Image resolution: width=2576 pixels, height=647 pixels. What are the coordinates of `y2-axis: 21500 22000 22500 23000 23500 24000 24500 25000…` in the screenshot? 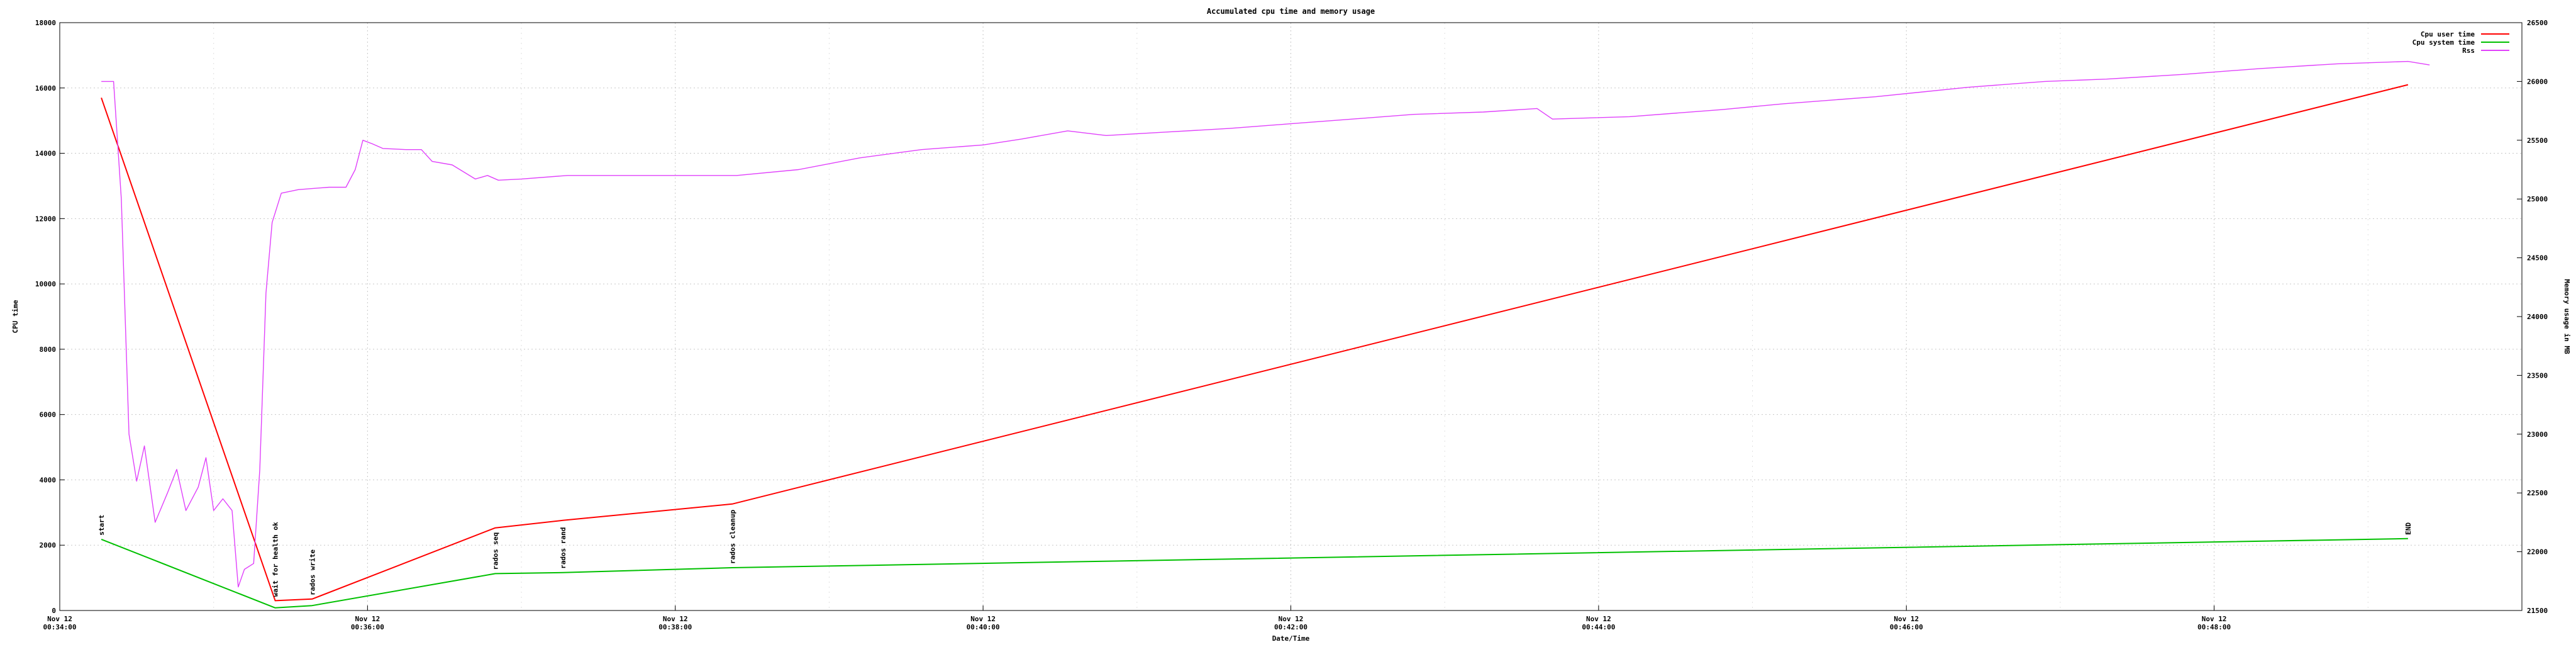 It's located at (2532, 317).